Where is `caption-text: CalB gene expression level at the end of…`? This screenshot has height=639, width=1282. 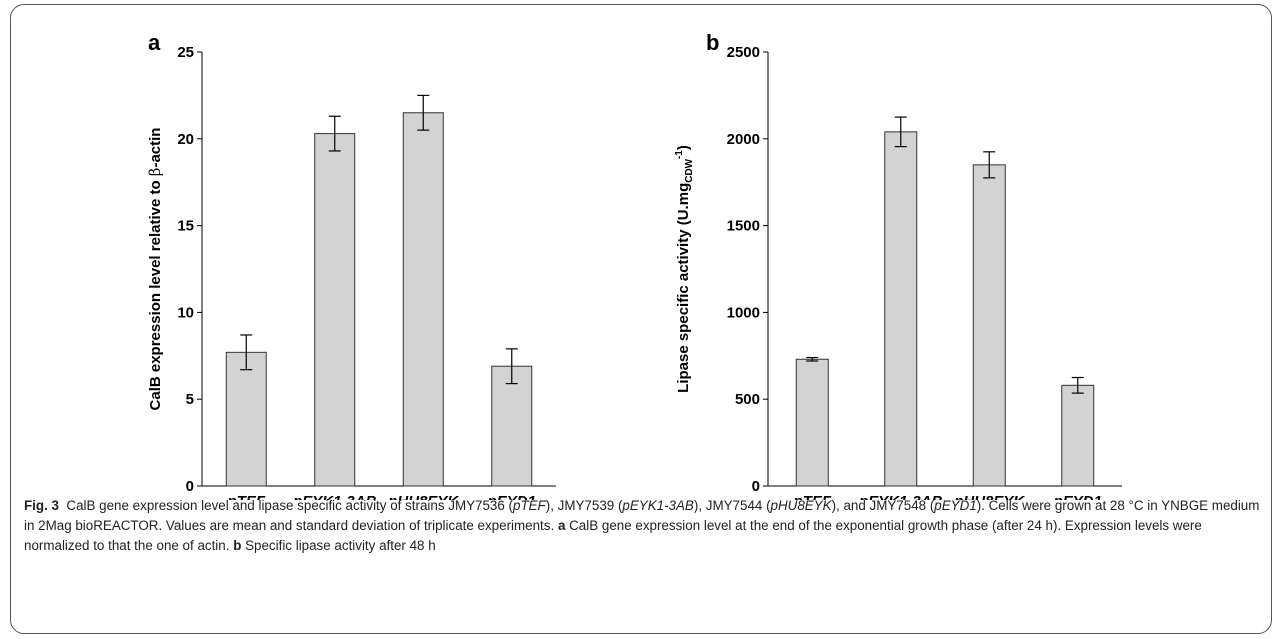 caption-text: CalB gene expression level at the end of… is located at coordinates (613, 535).